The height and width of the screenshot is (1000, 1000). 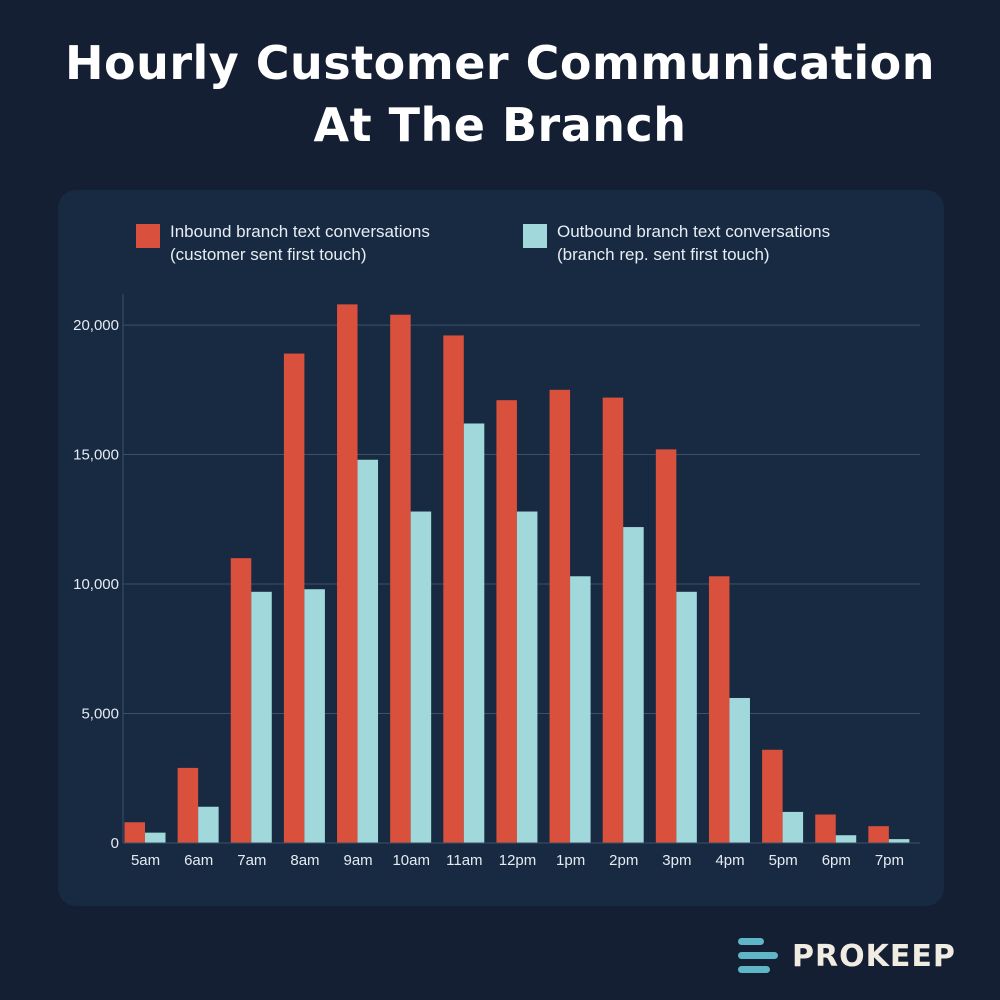 I want to click on x-tick-label: 5pm, so click(x=783, y=860).